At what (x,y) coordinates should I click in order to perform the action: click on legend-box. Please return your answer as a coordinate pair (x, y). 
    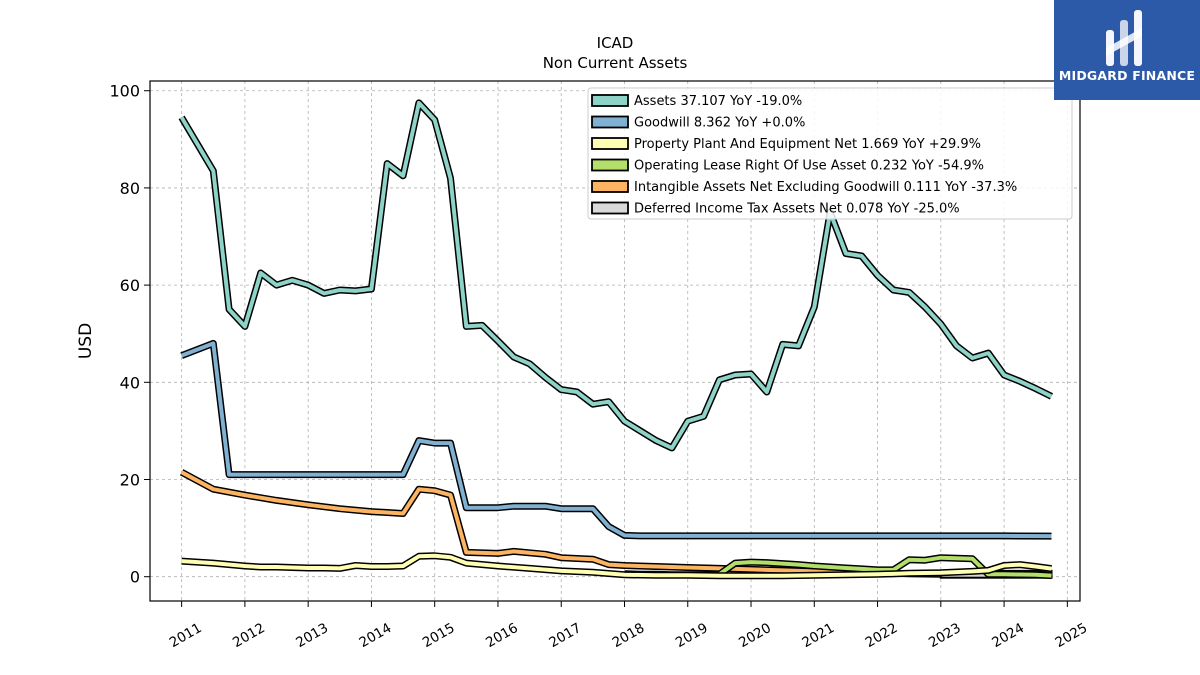
    Looking at the image, I should click on (830, 153).